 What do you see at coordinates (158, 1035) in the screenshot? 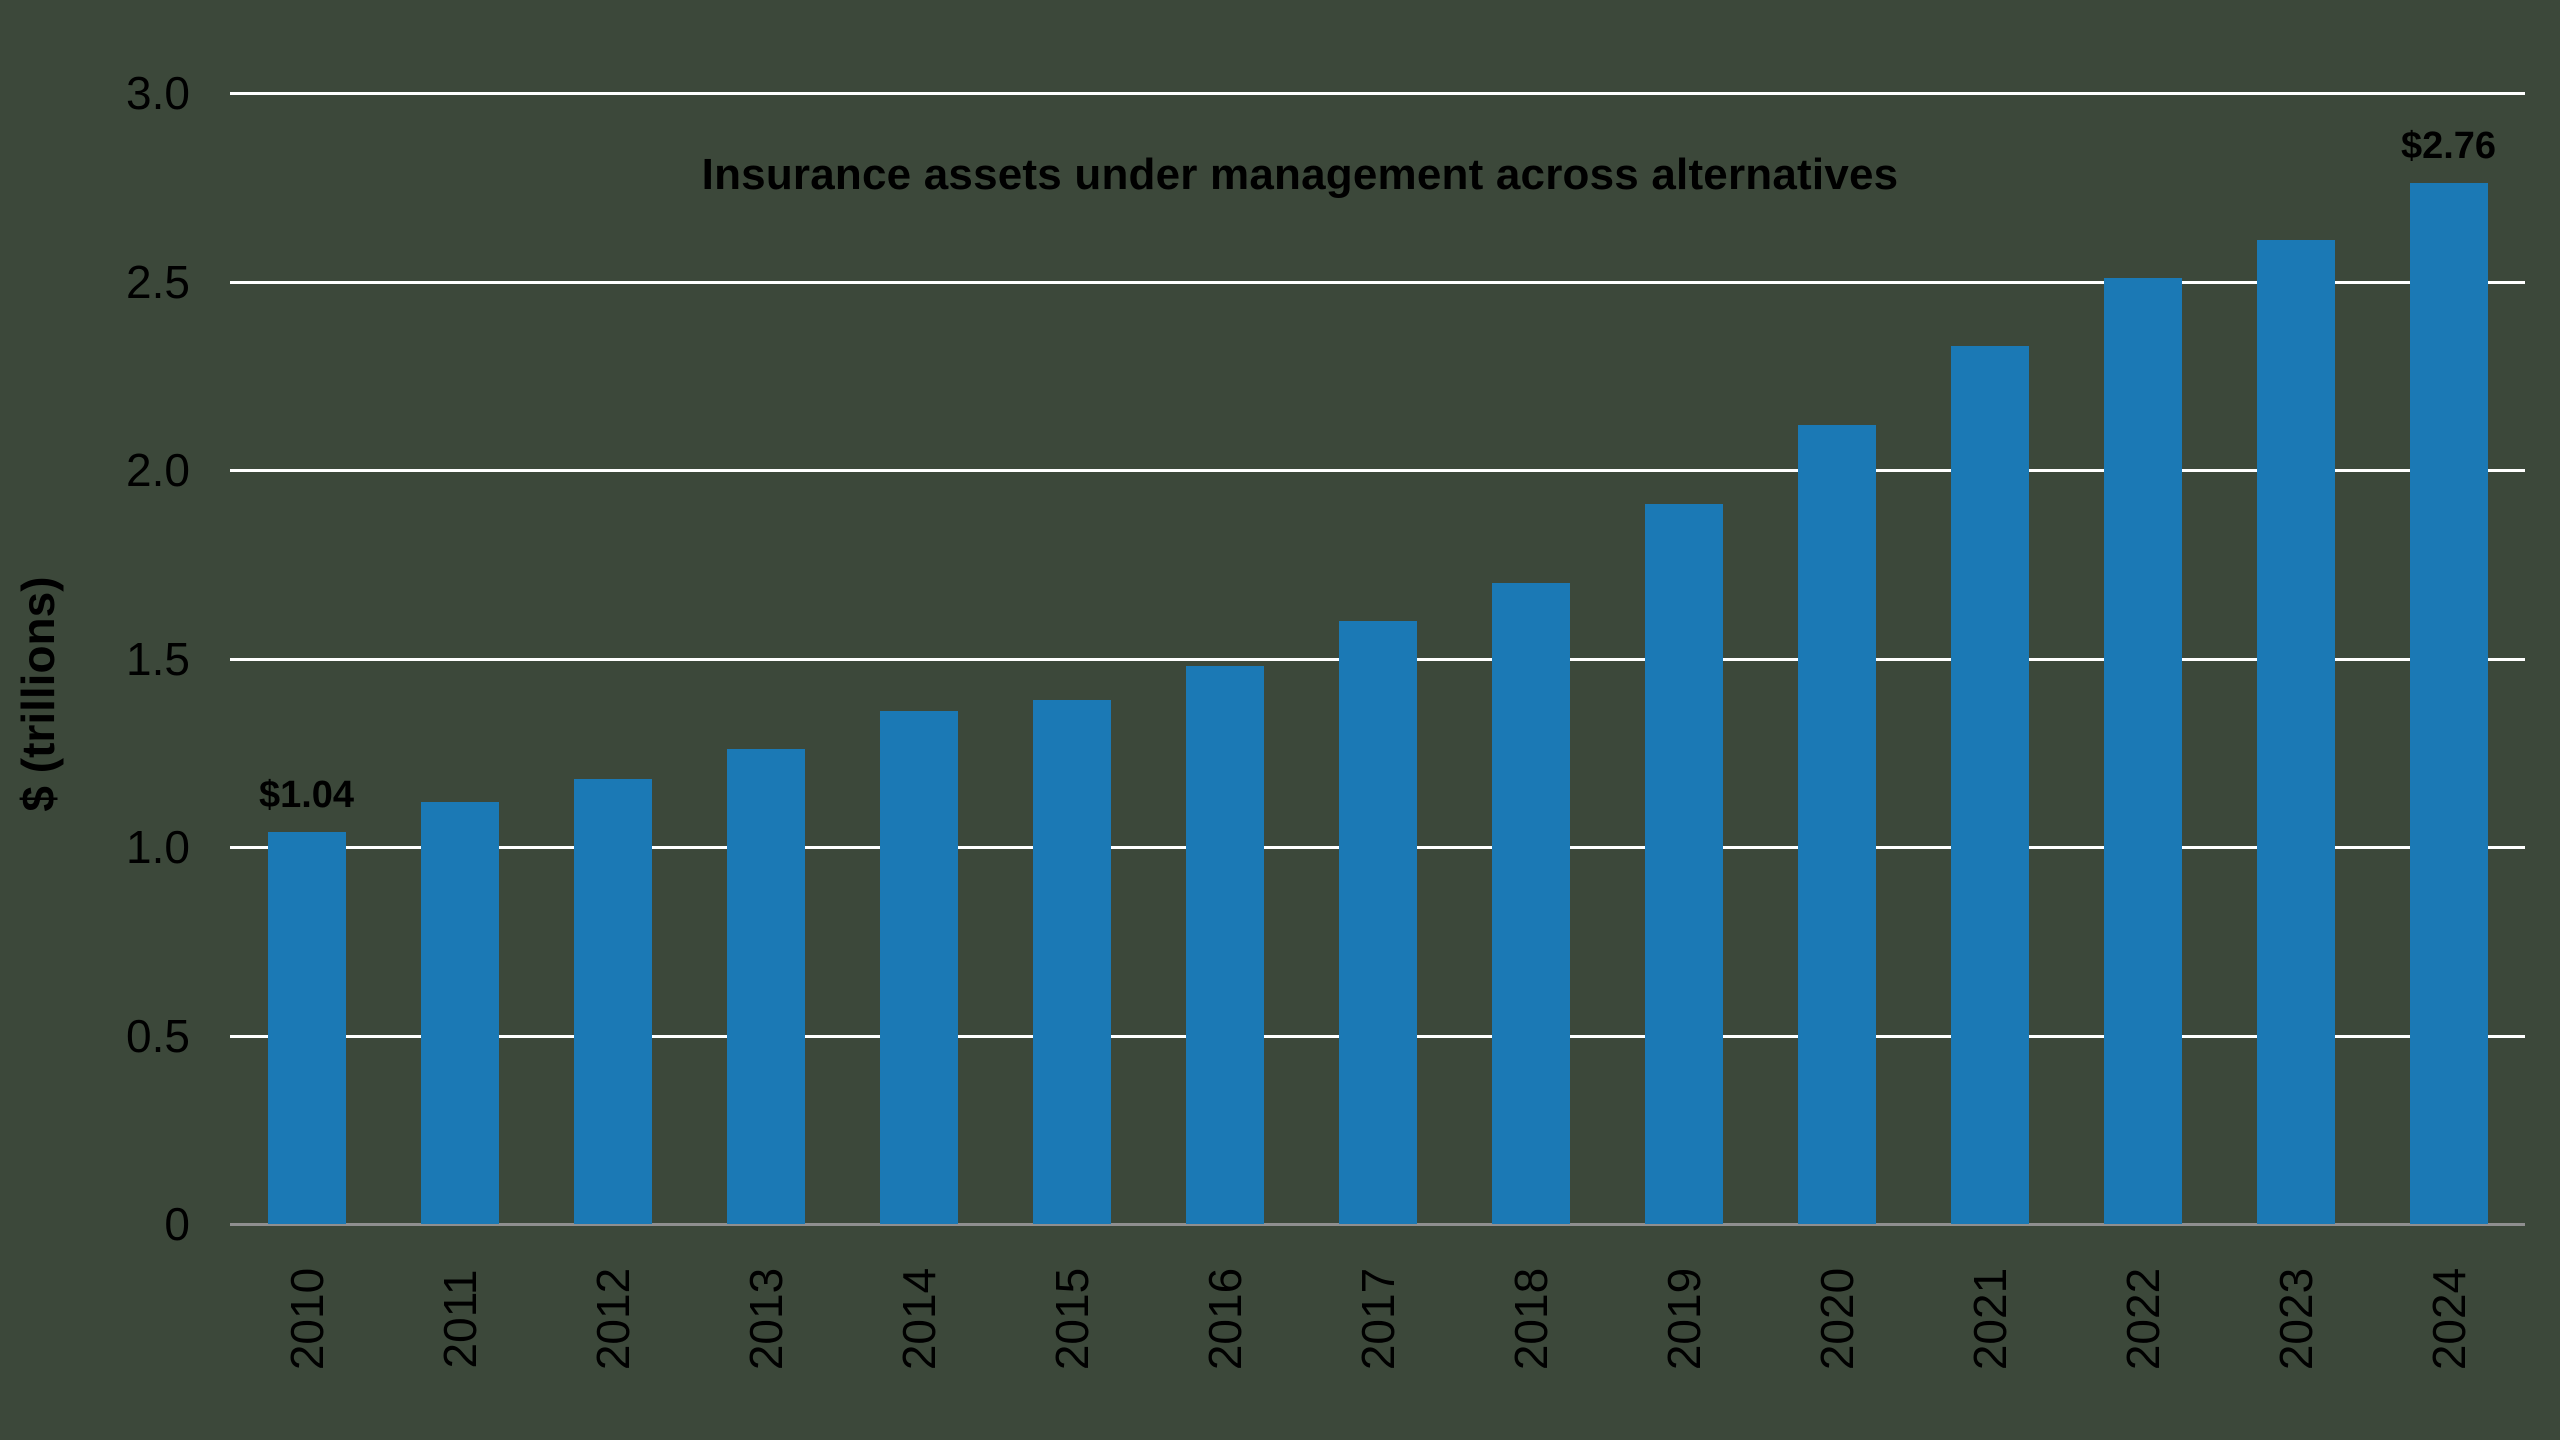
I see `y-tick-label: 0.5` at bounding box center [158, 1035].